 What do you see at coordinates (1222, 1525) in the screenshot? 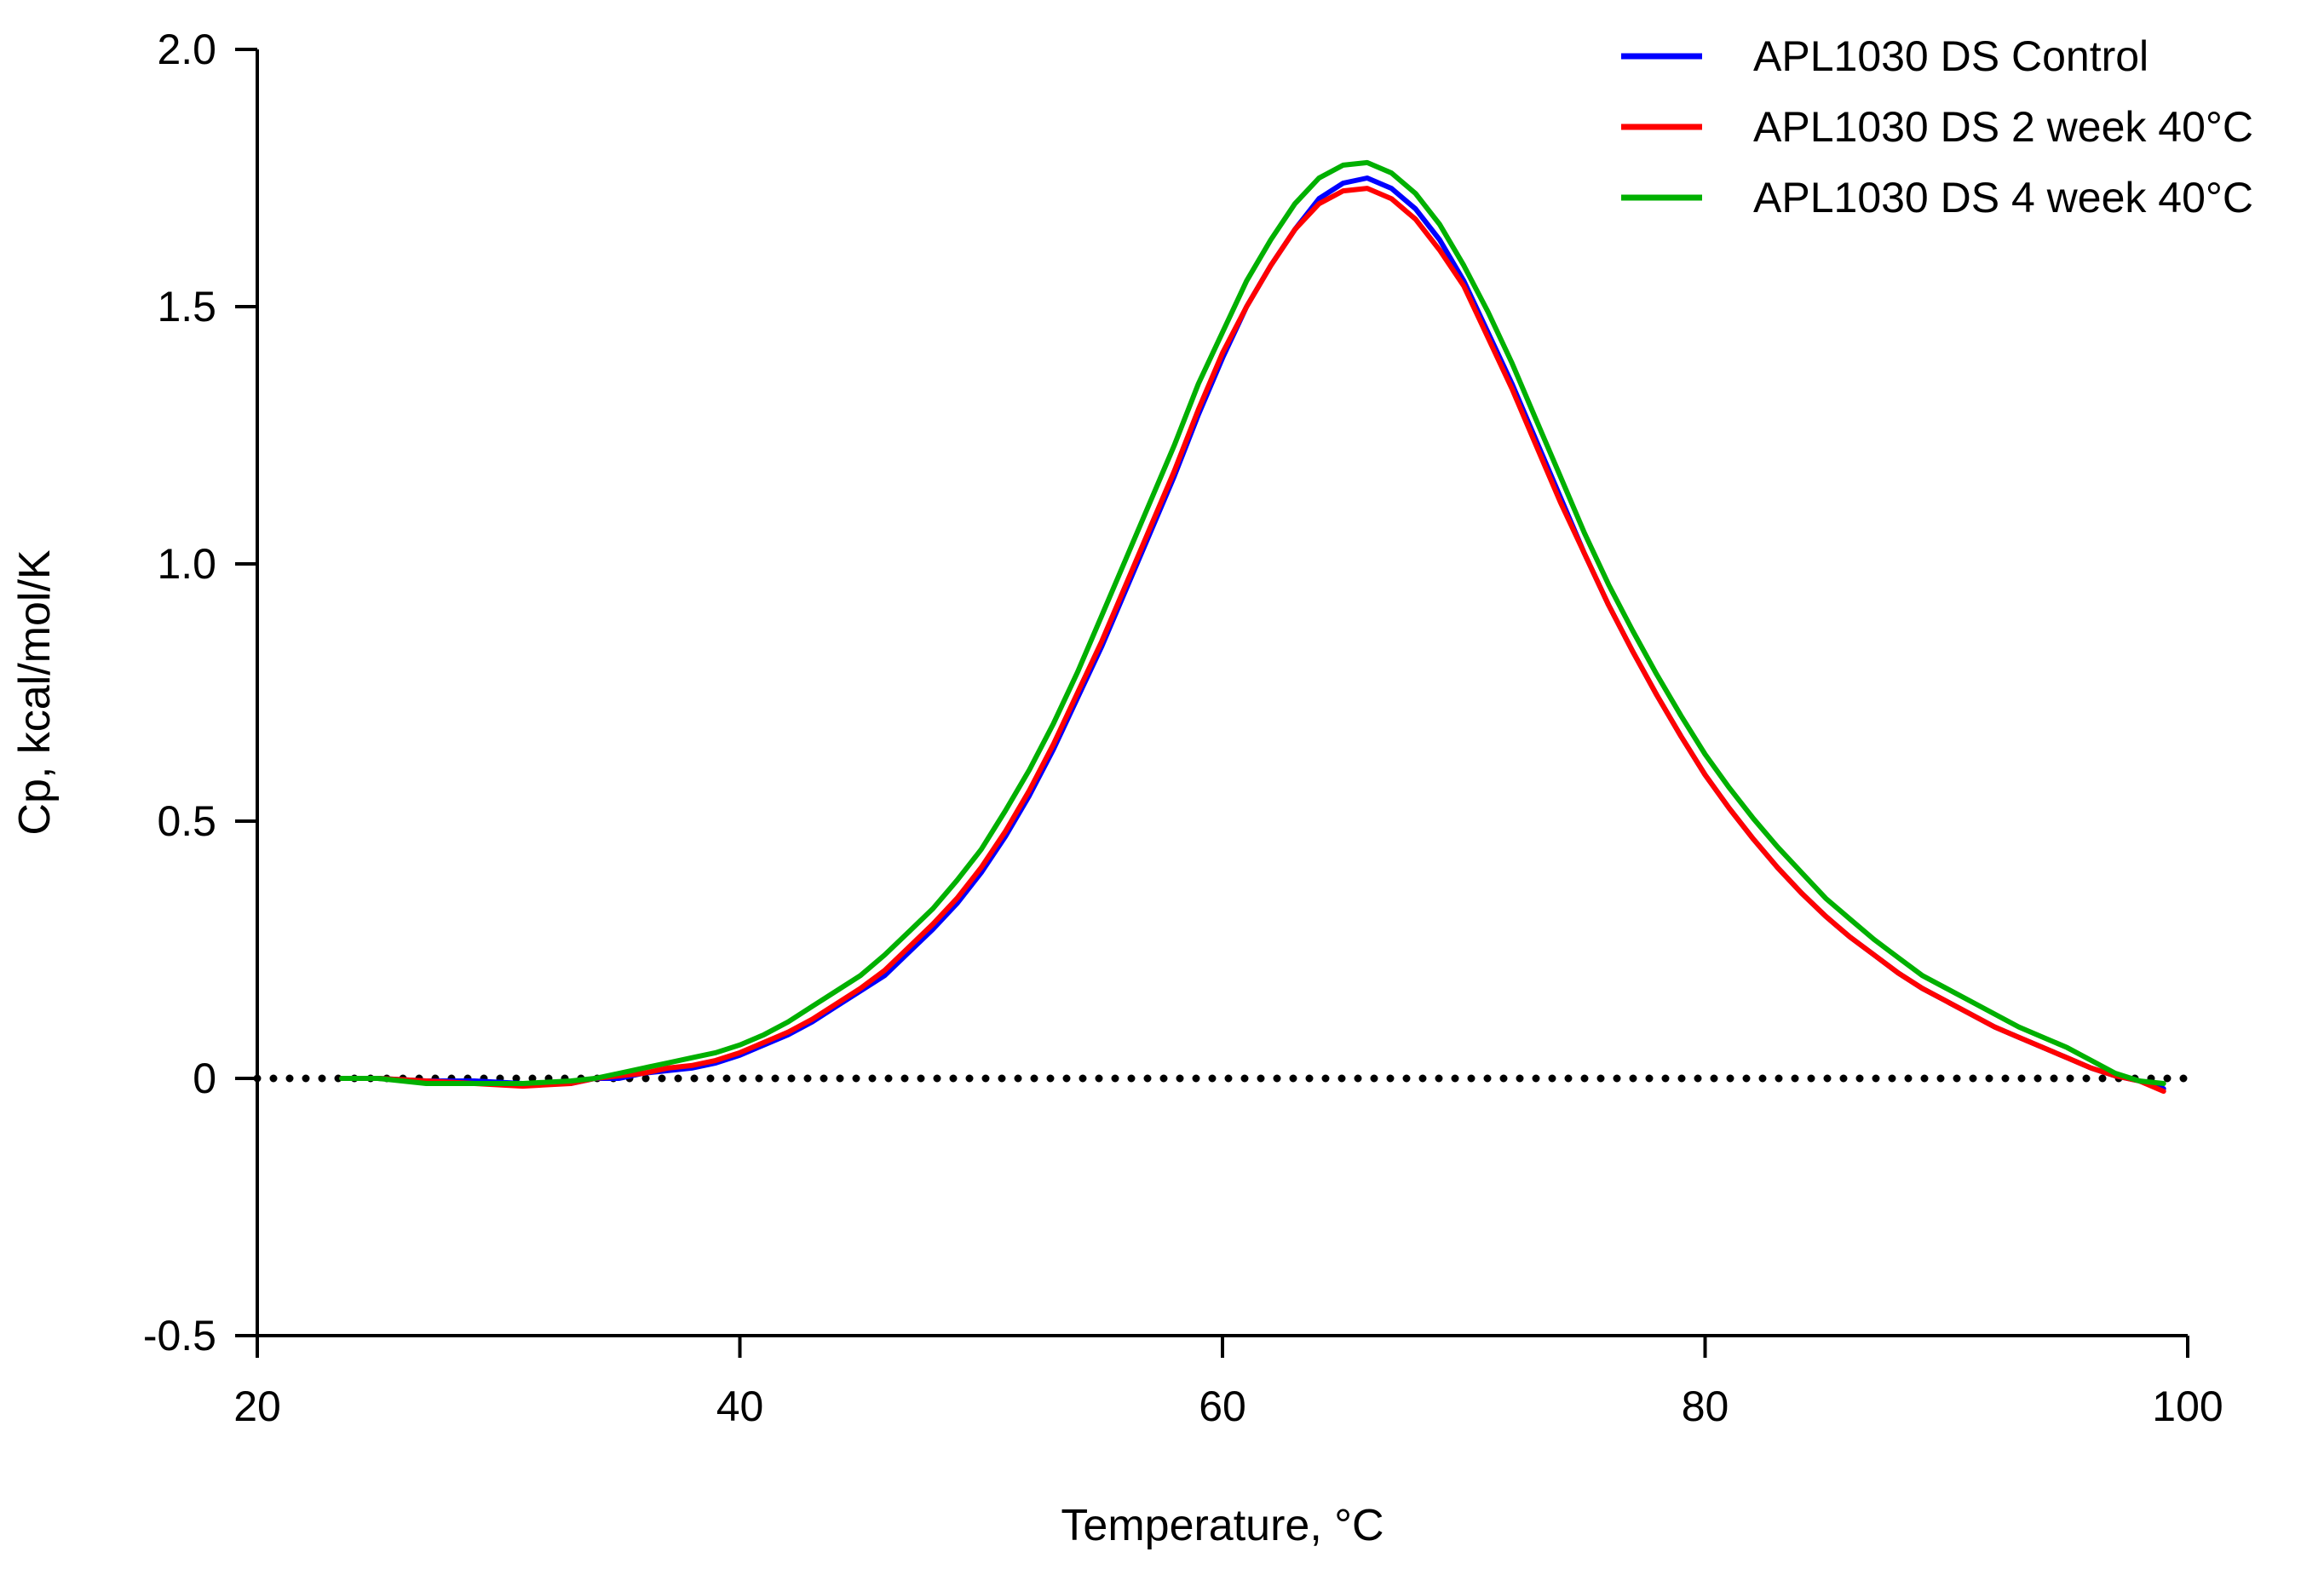
I see `x-axis-title: Temperature, °C` at bounding box center [1222, 1525].